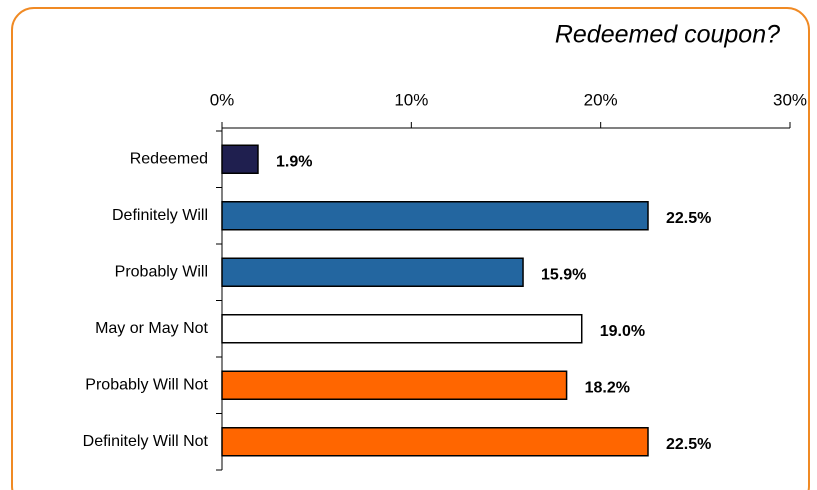 The height and width of the screenshot is (490, 817). What do you see at coordinates (169, 158) in the screenshot?
I see `y-tick-label: Redeemed` at bounding box center [169, 158].